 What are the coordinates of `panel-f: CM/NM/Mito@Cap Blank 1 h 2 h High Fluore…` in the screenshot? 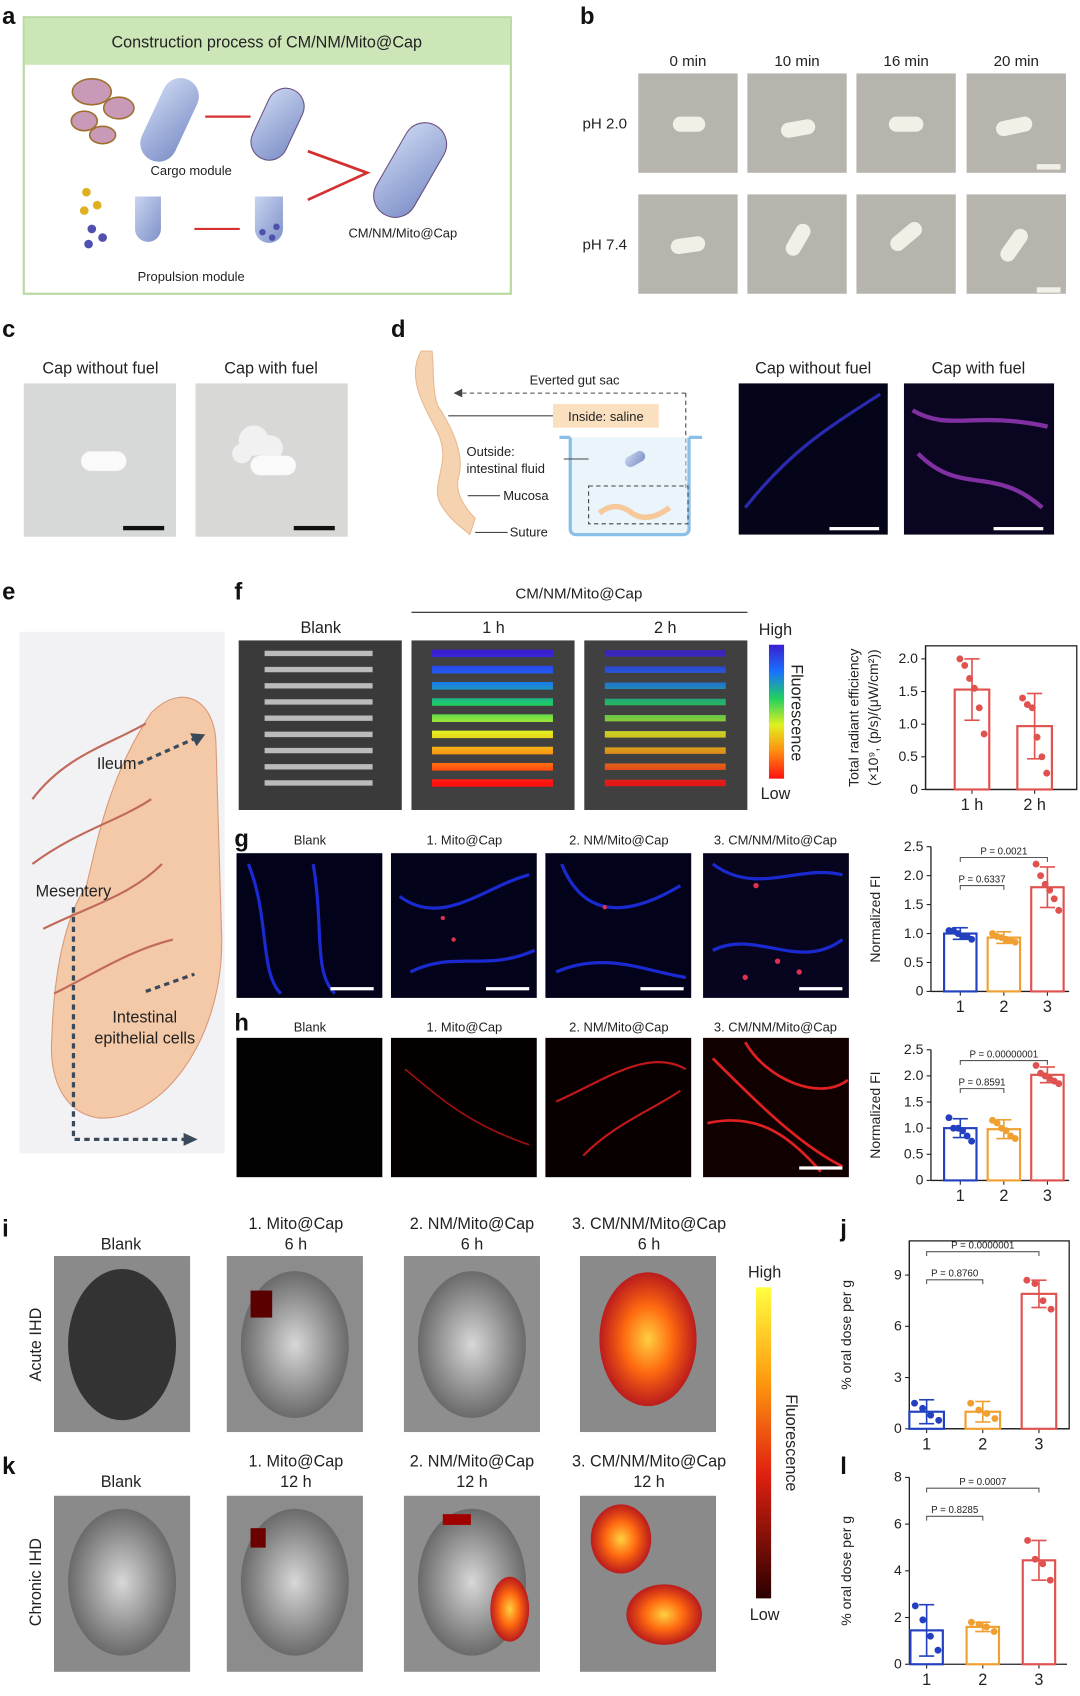 It's located at (522, 697).